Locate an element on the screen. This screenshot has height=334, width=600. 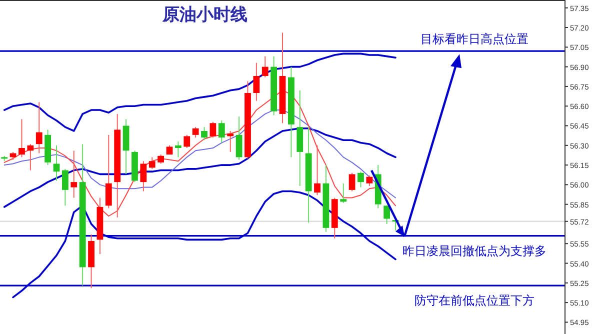
ref-line-label: 防守在前低点位置下方 is located at coordinates (474, 301).